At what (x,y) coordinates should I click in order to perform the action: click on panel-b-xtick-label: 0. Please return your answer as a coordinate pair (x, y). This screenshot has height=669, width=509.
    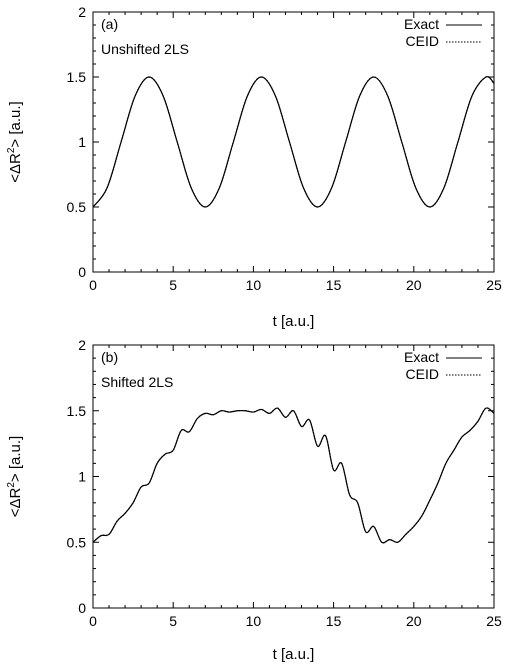
    Looking at the image, I should click on (93, 621).